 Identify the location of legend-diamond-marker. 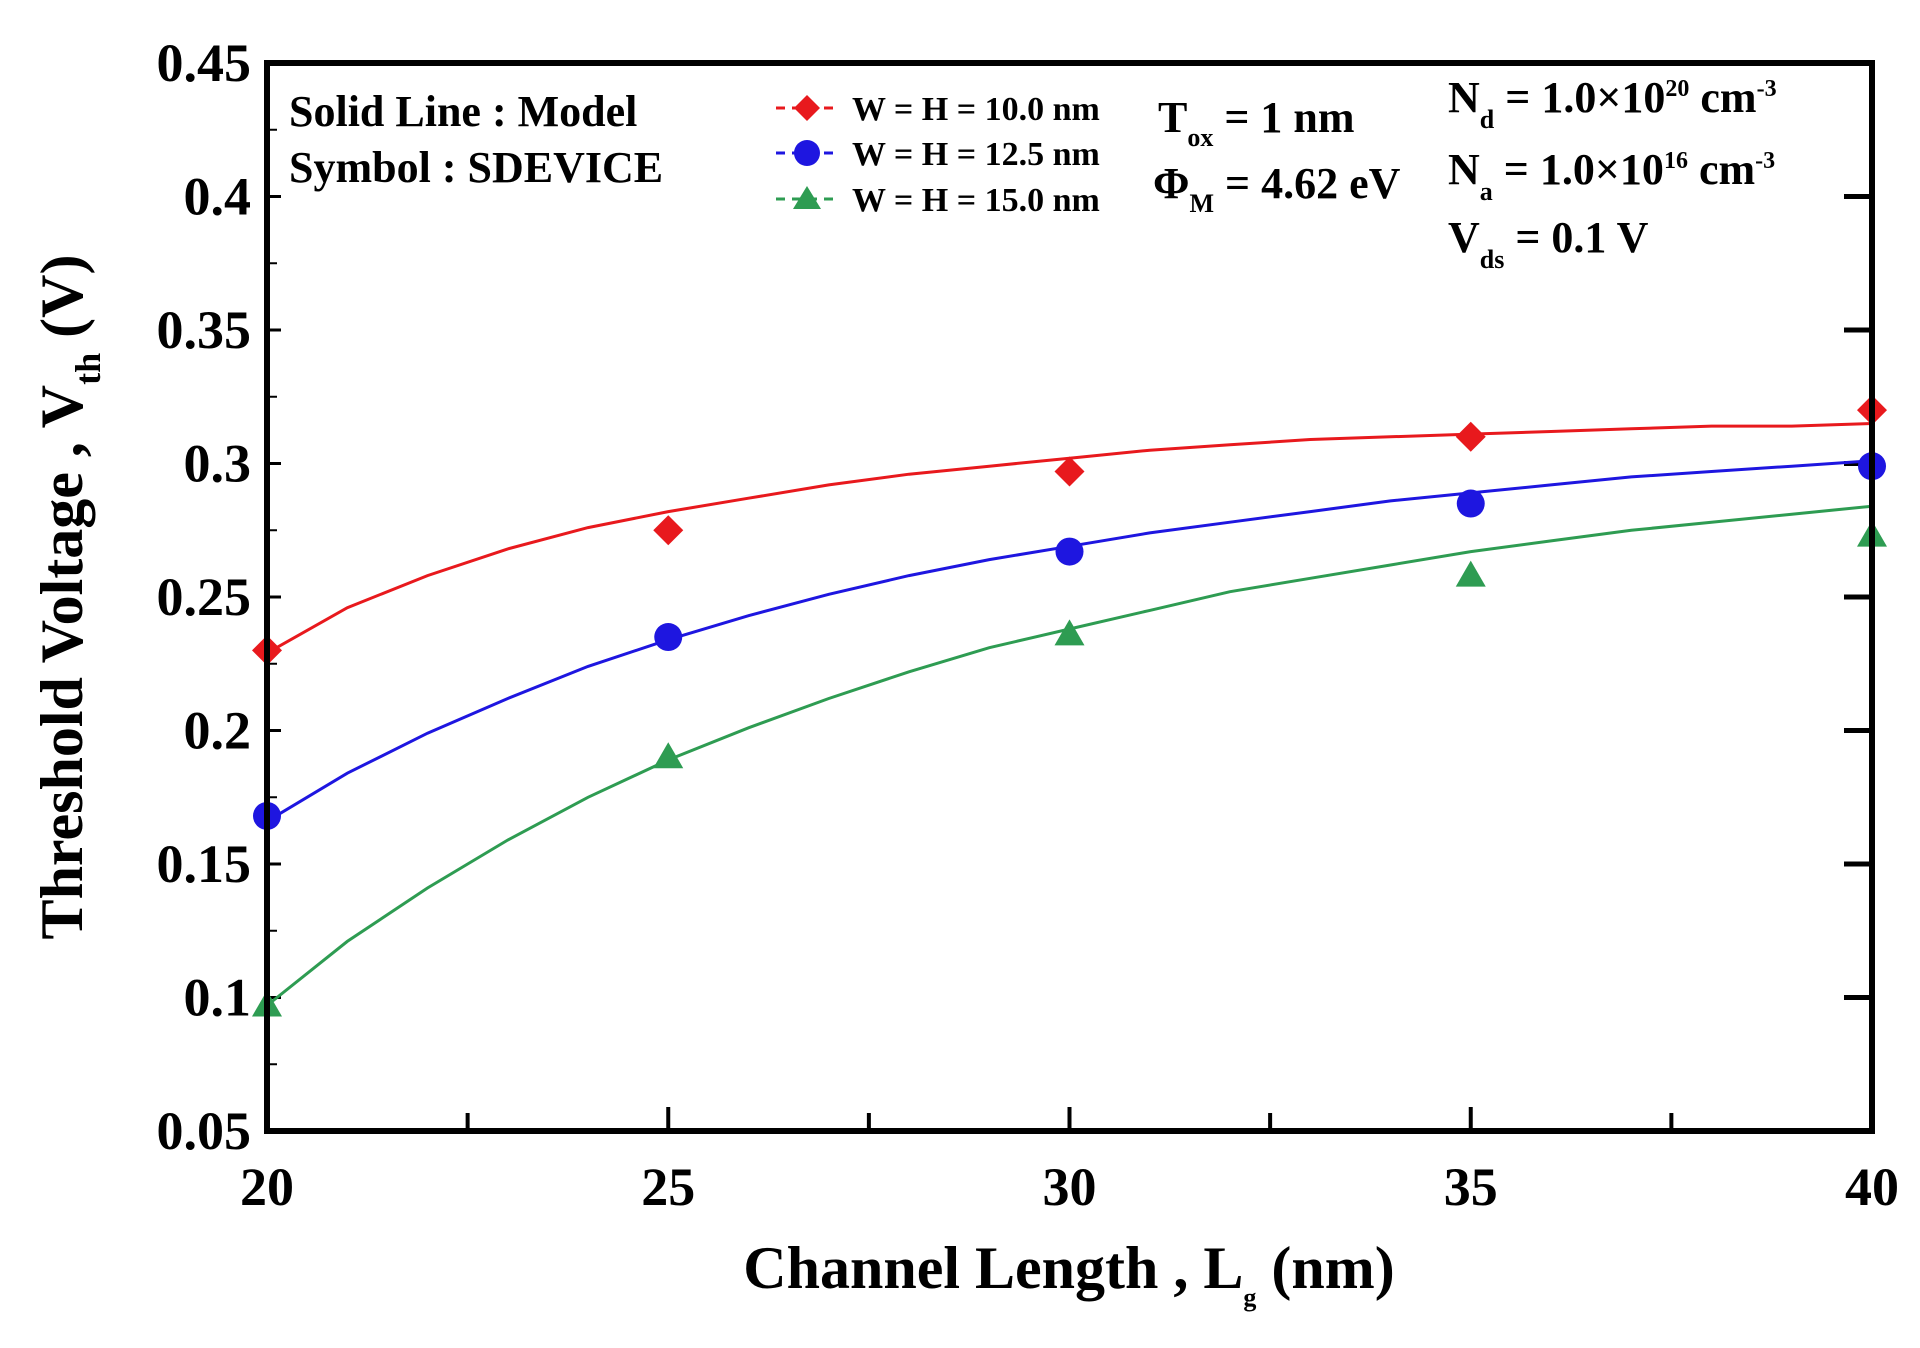
(807, 108).